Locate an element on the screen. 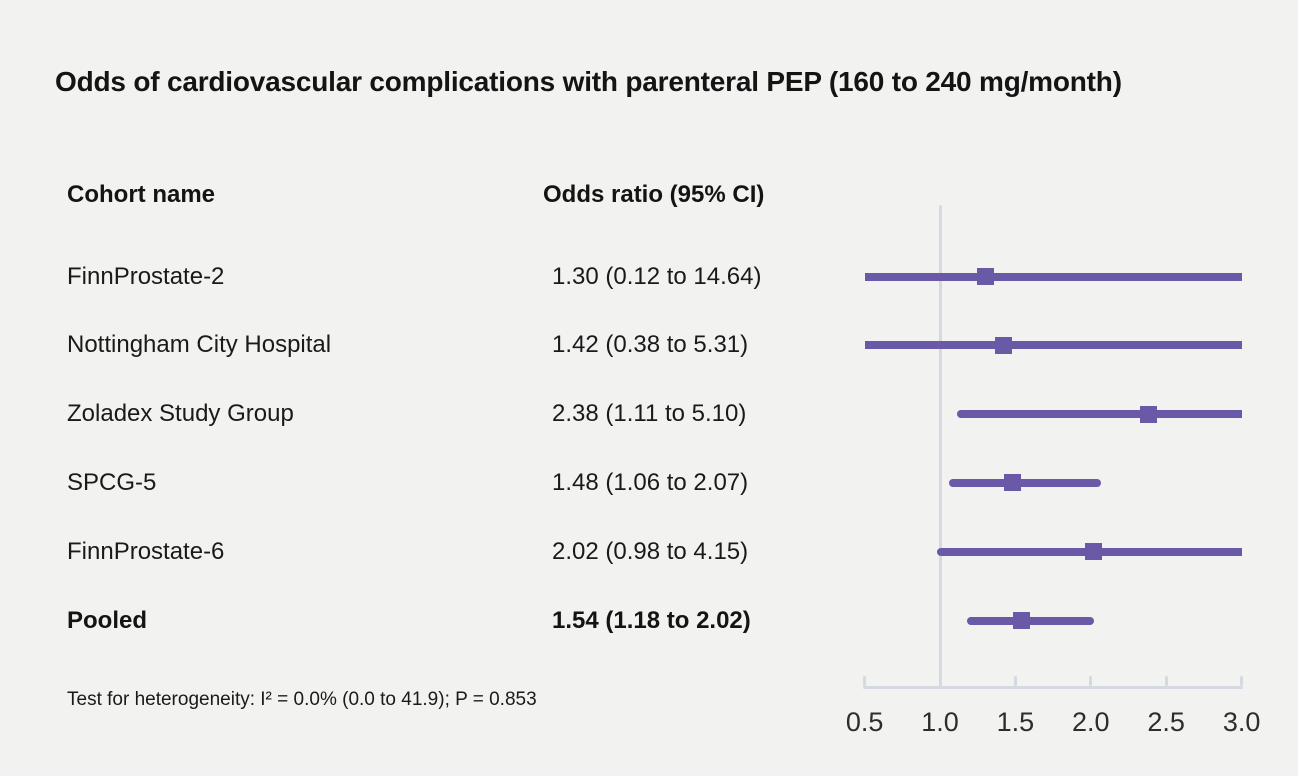 The height and width of the screenshot is (776, 1298). cohort-label: Nottingham City Hospital is located at coordinates (199, 345).